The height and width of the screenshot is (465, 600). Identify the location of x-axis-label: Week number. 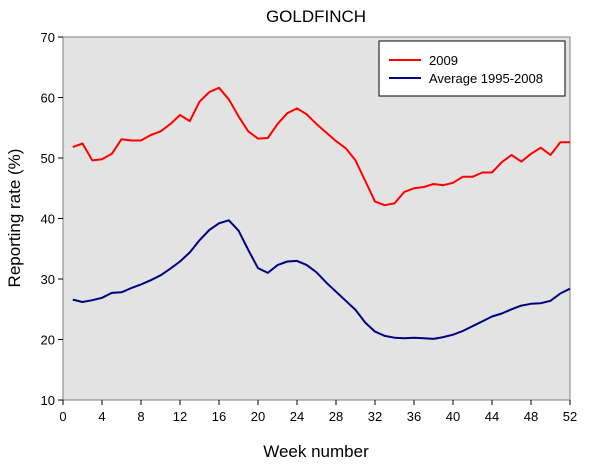
(316, 451).